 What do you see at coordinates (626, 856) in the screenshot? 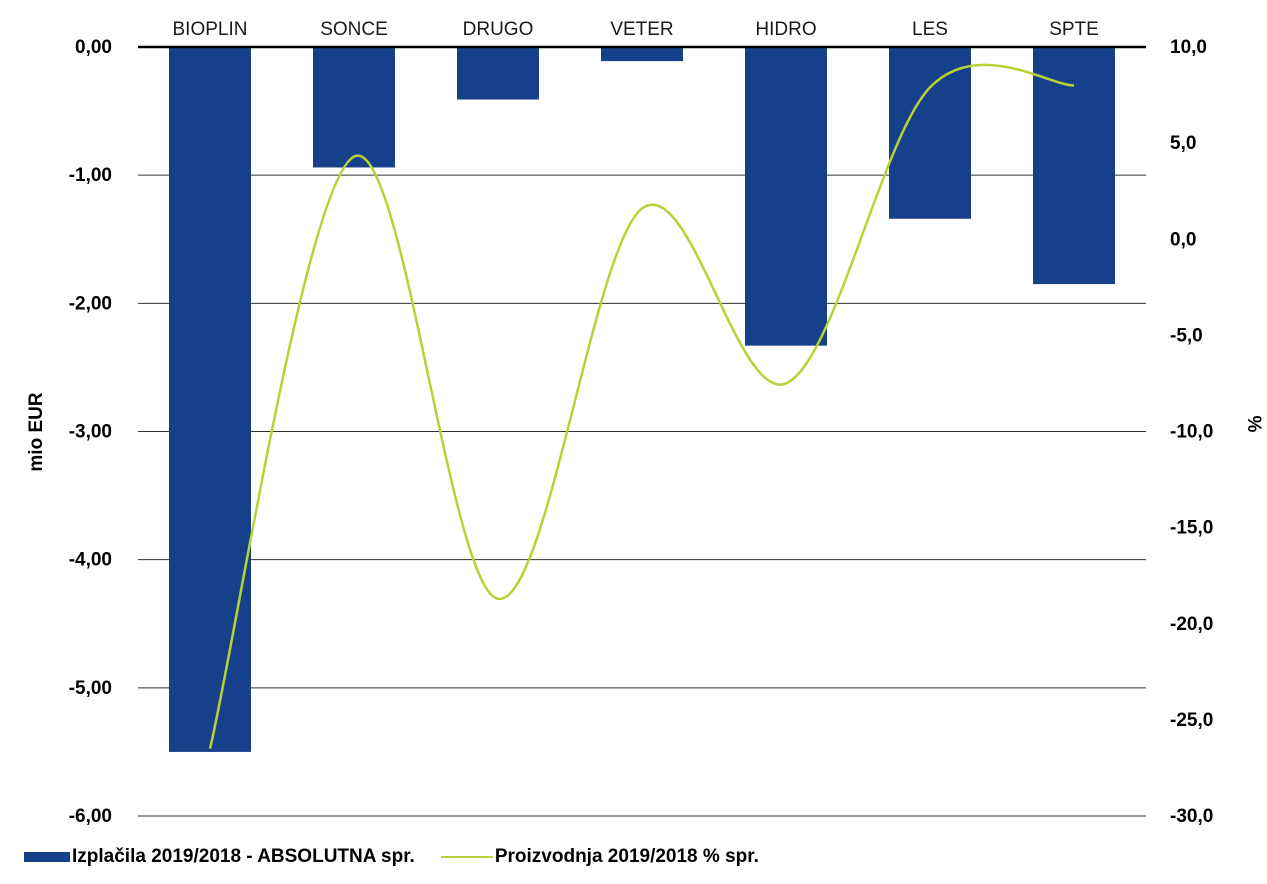
I see `legend-label-proizvodnja: Proizvodnja 2019/2018 % spr.` at bounding box center [626, 856].